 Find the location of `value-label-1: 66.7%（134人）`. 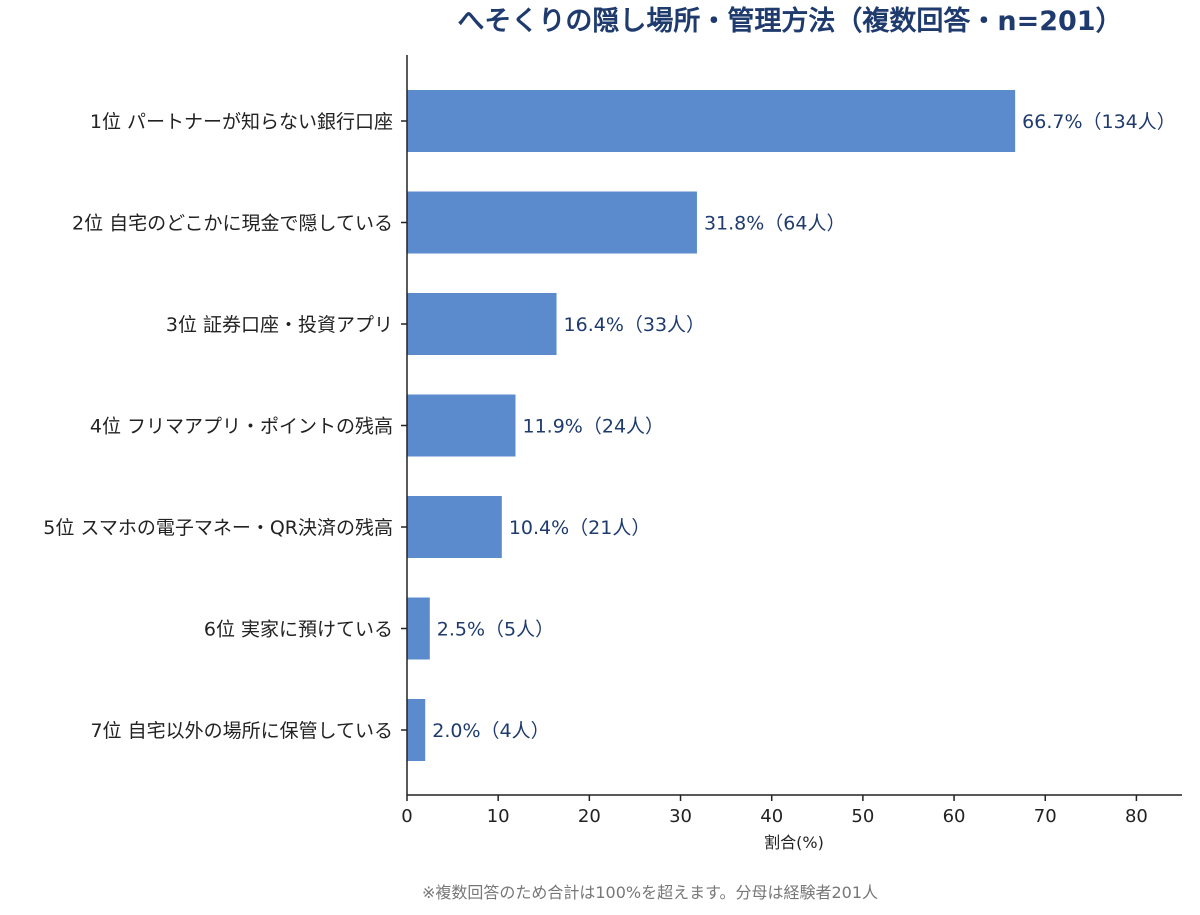

value-label-1: 66.7%（134人） is located at coordinates (1099, 122).